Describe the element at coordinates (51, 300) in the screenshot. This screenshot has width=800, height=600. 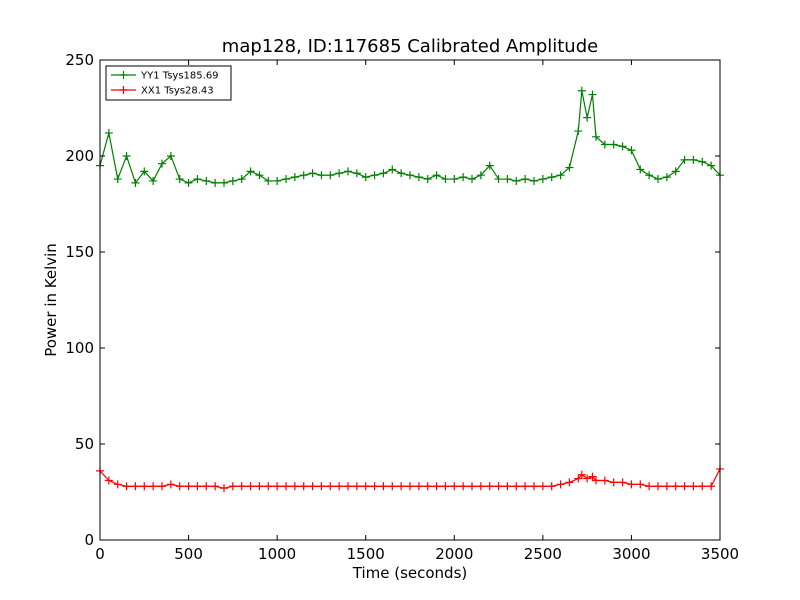
I see `y-axis-label: Power in Kelvin` at that location.